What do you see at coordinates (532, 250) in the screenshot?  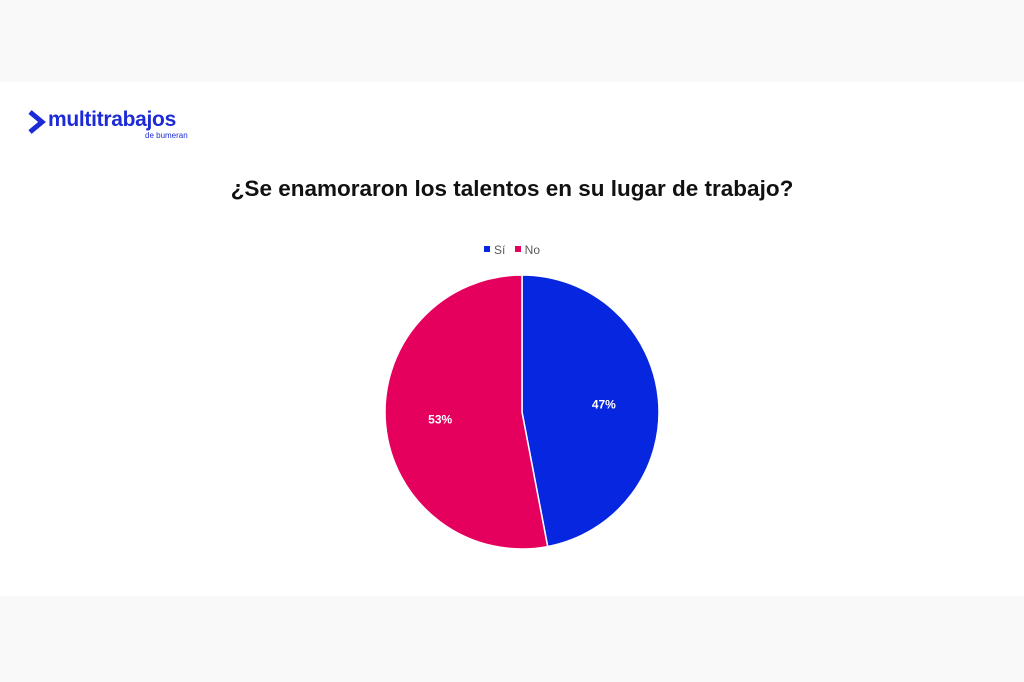 I see `legend-label-no: No` at bounding box center [532, 250].